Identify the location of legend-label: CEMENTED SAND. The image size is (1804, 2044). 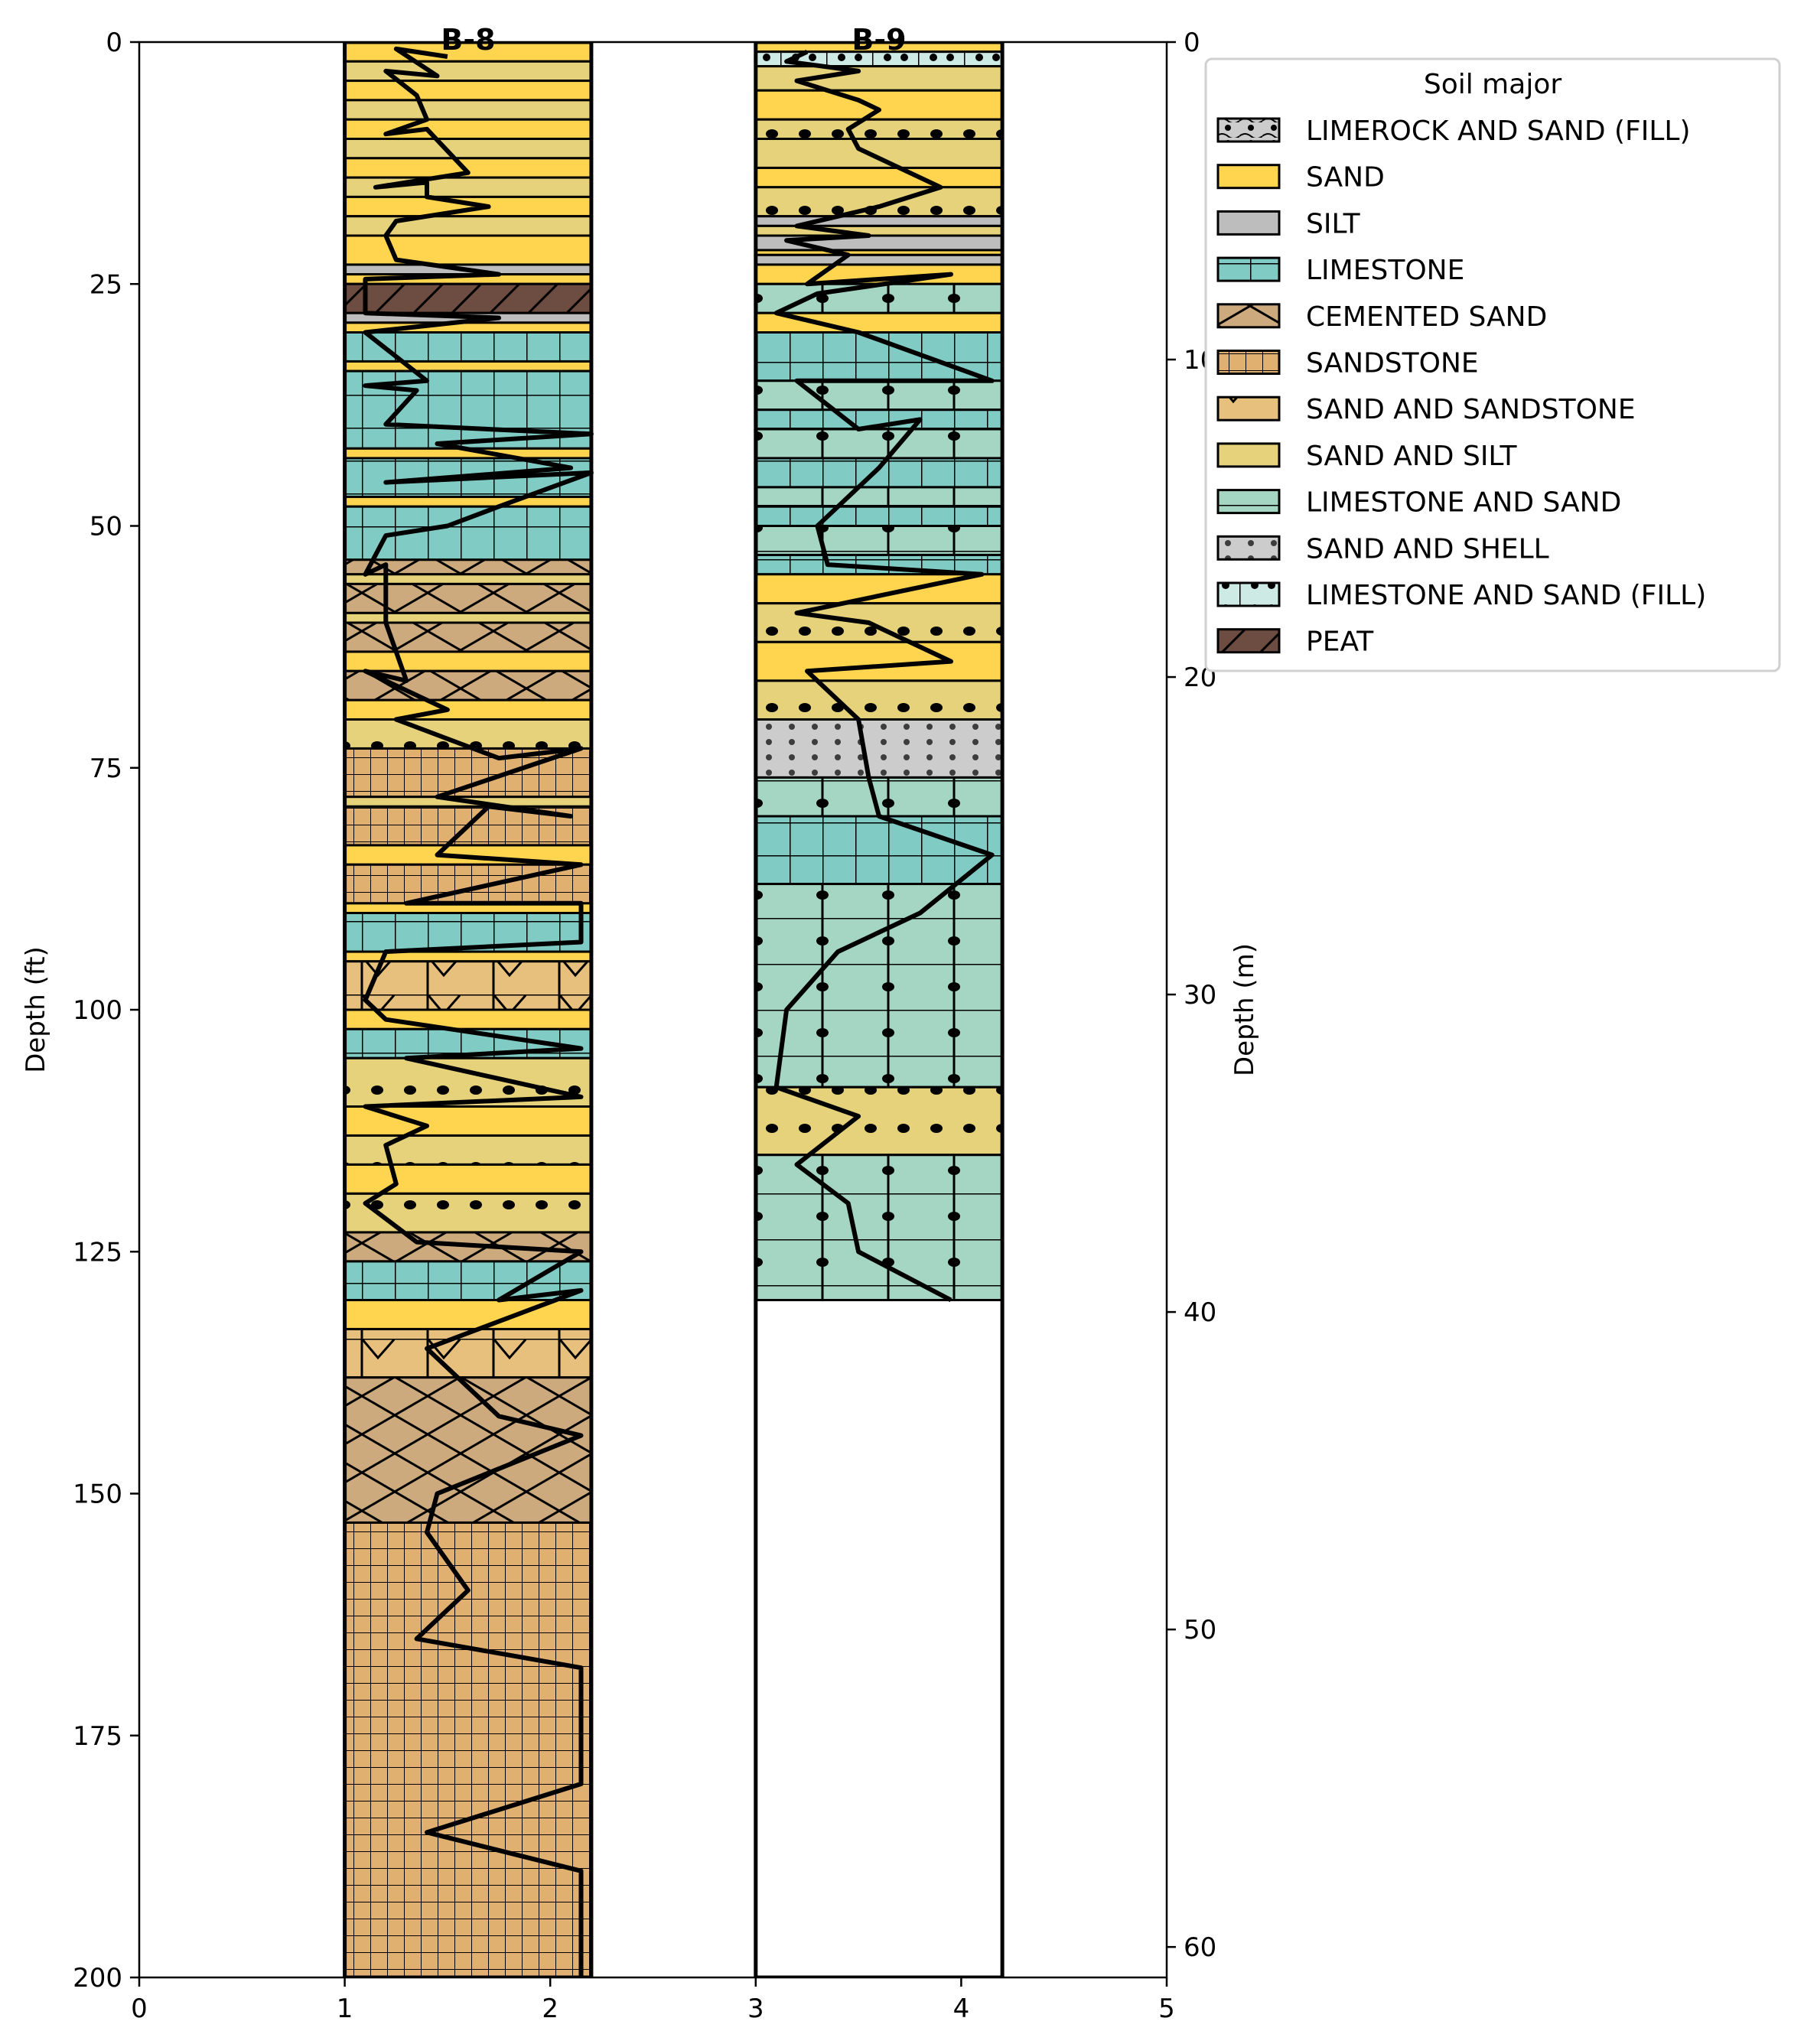
(1426, 317).